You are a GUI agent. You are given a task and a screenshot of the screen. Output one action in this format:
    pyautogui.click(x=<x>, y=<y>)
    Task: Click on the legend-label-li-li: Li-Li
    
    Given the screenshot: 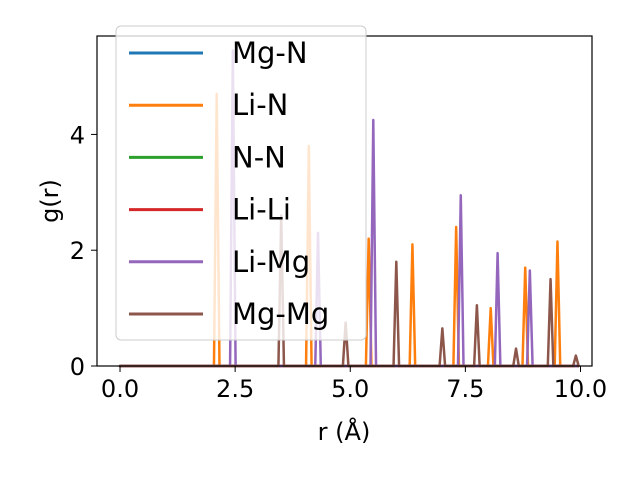 What is the action you would take?
    pyautogui.click(x=261, y=210)
    